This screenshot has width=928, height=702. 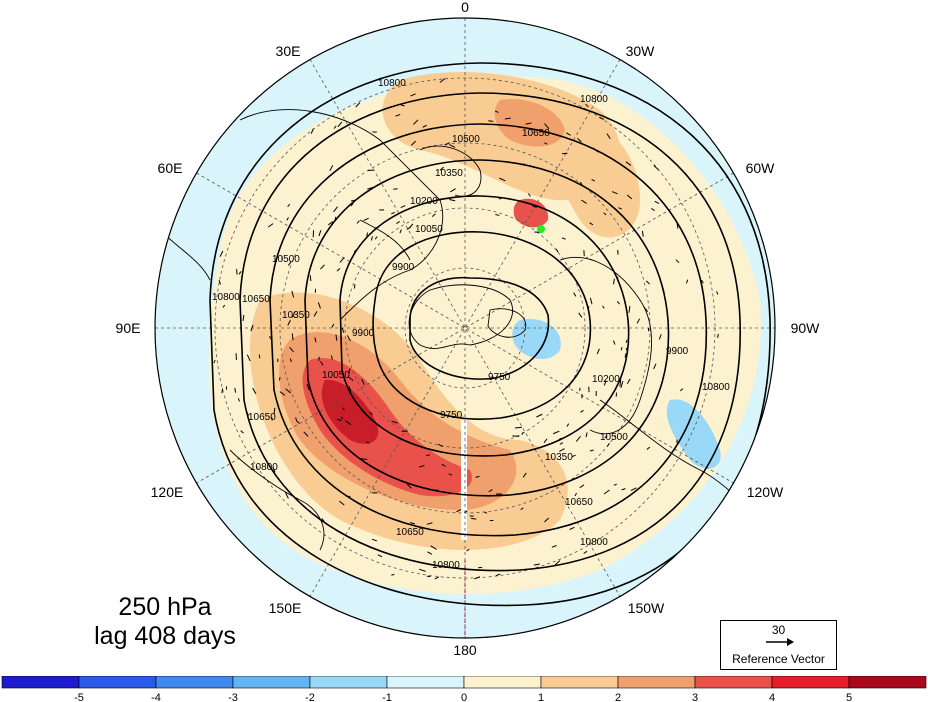 I want to click on contour-label-10200: 10200, so click(x=424, y=201).